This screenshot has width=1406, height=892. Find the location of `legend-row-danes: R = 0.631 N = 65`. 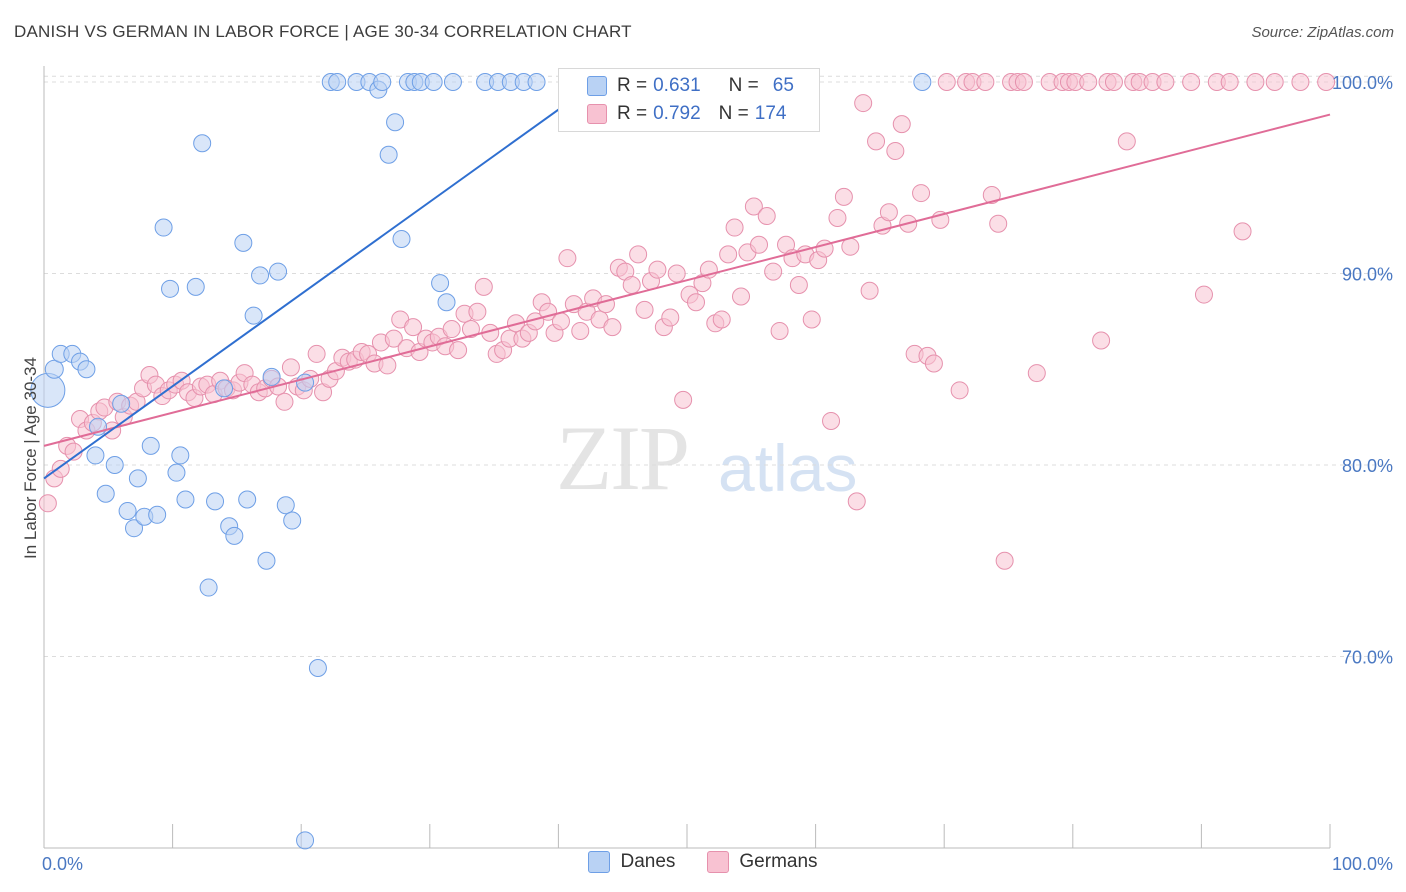

legend-row-danes: R = 0.631 N = 65 is located at coordinates (676, 86).